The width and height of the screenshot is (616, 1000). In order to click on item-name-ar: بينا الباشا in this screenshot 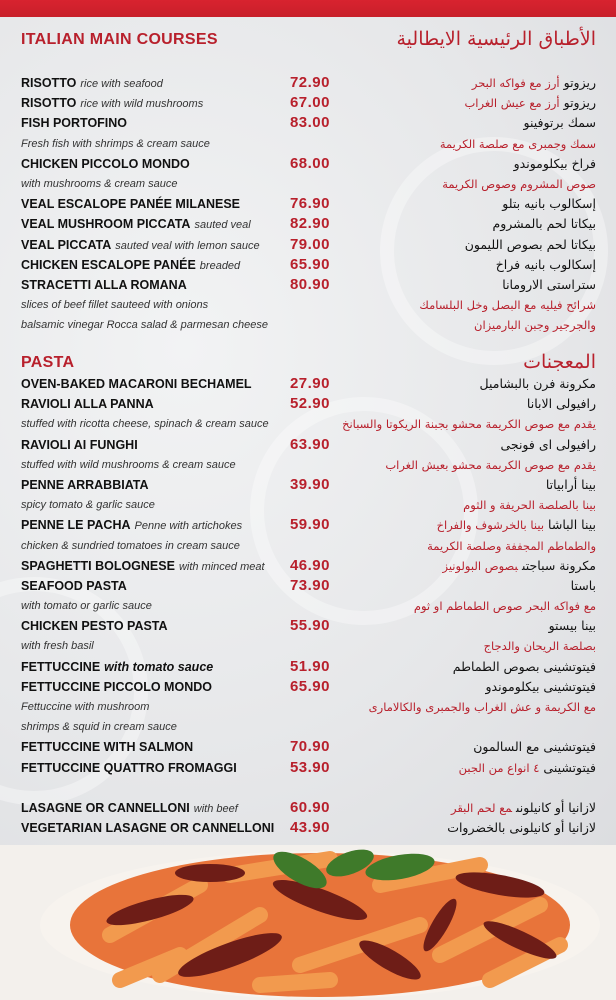, I will do `click(572, 525)`.